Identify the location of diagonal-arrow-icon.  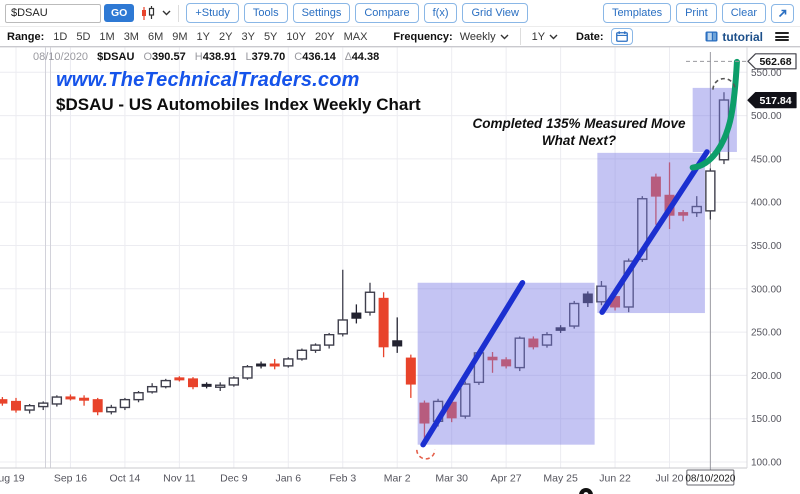
(782, 13).